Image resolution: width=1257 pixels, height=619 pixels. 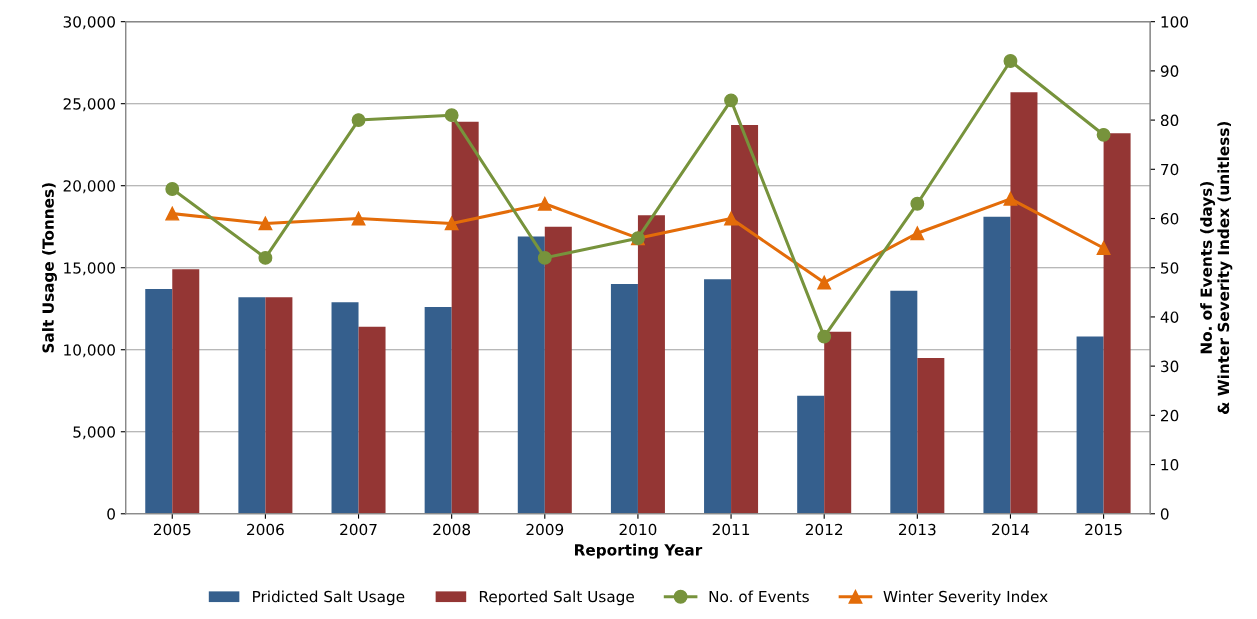 I want to click on legend-label: Pridicted Salt Usage, so click(x=329, y=598).